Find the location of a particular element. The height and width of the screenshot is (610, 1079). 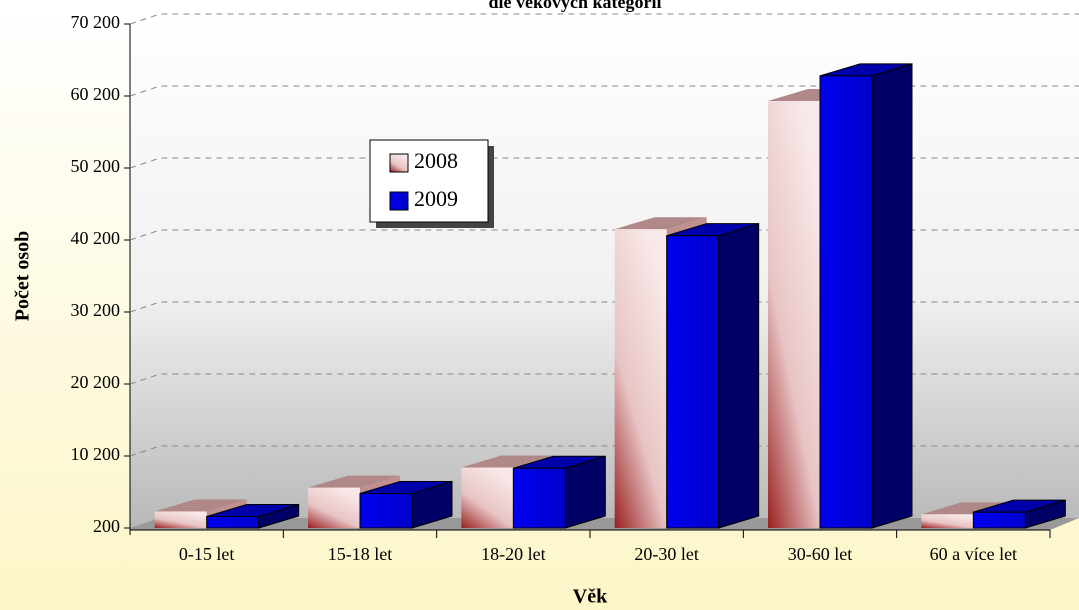

y-tick-label: 30 200 is located at coordinates (96, 310).